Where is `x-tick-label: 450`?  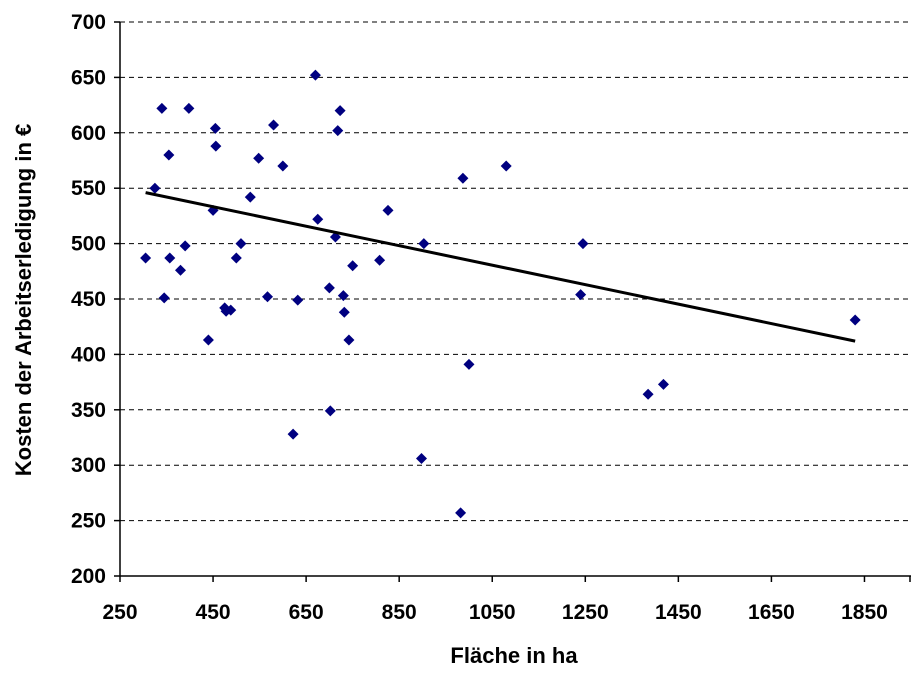 x-tick-label: 450 is located at coordinates (213, 612).